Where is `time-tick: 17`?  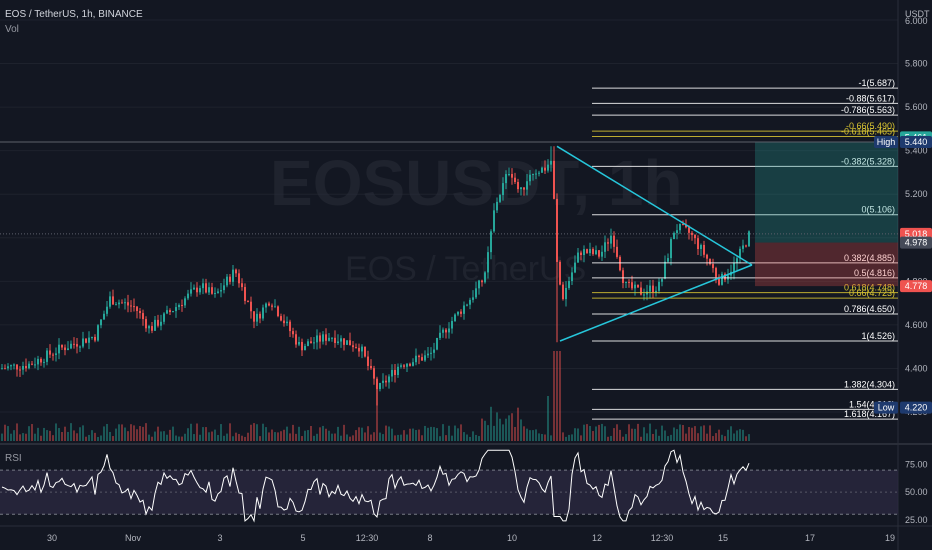
time-tick: 17 is located at coordinates (810, 538).